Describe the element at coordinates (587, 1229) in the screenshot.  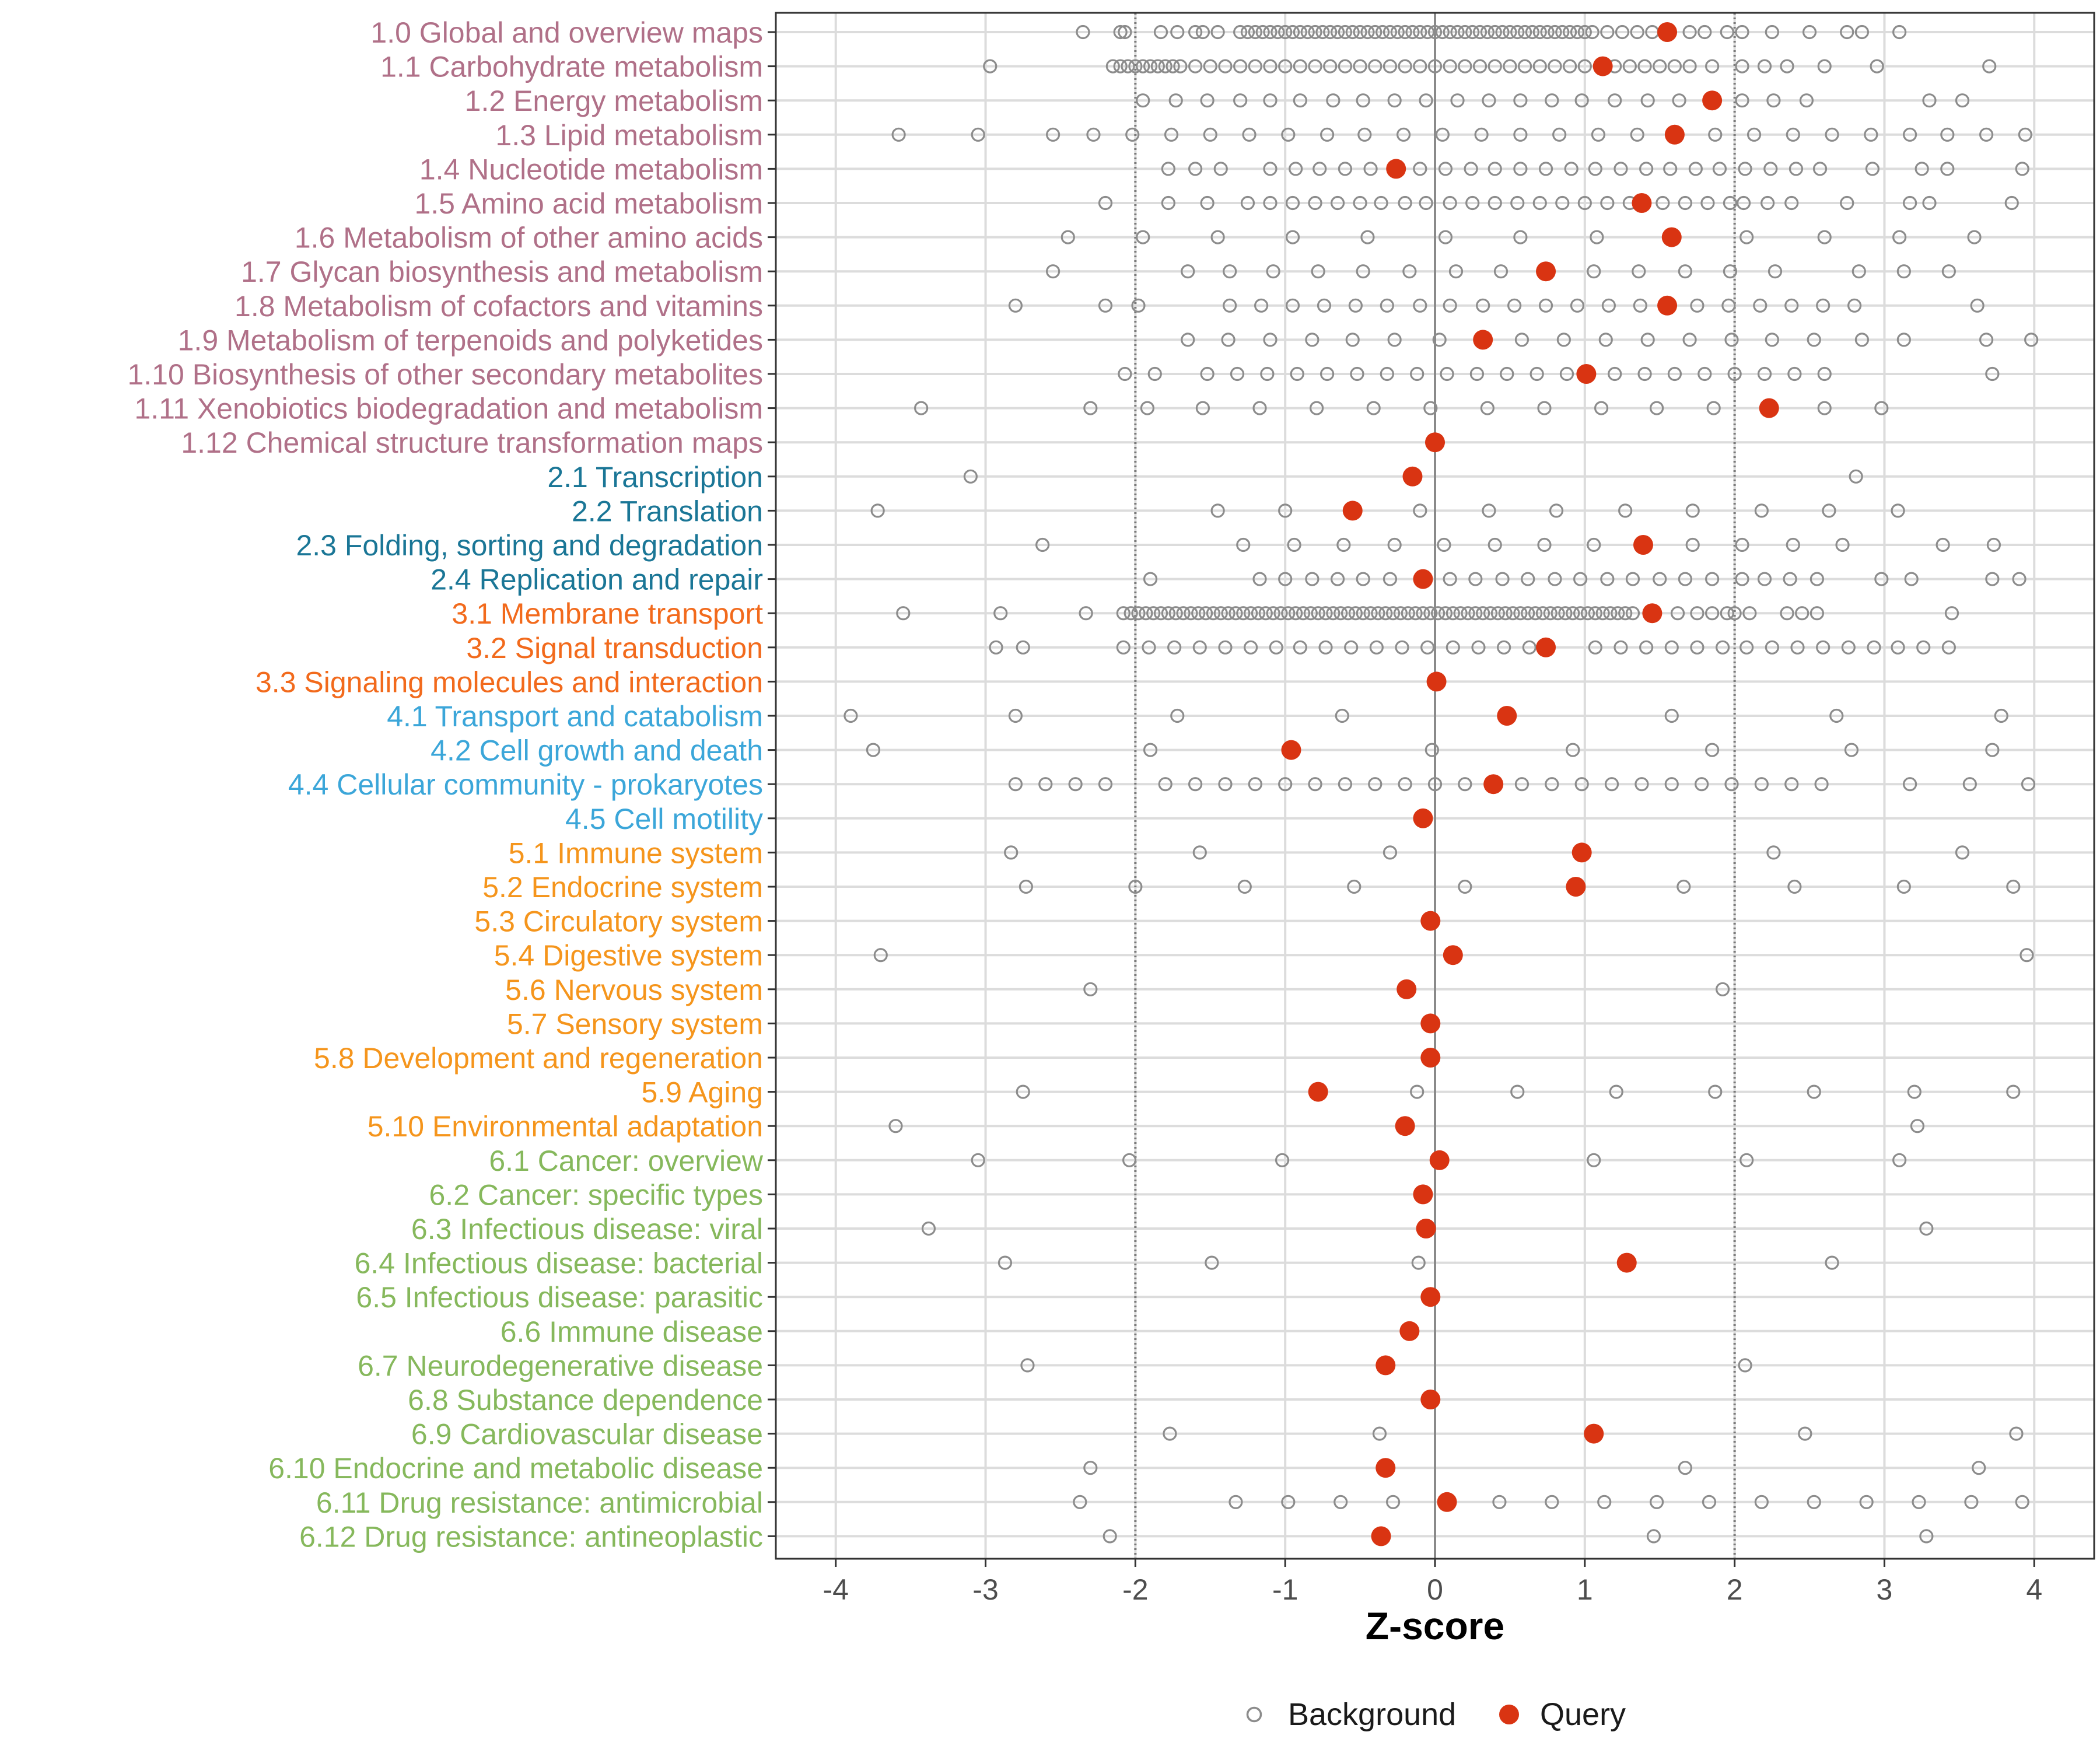
I see `category-label: 6.3 Infectious disease: viral` at that location.